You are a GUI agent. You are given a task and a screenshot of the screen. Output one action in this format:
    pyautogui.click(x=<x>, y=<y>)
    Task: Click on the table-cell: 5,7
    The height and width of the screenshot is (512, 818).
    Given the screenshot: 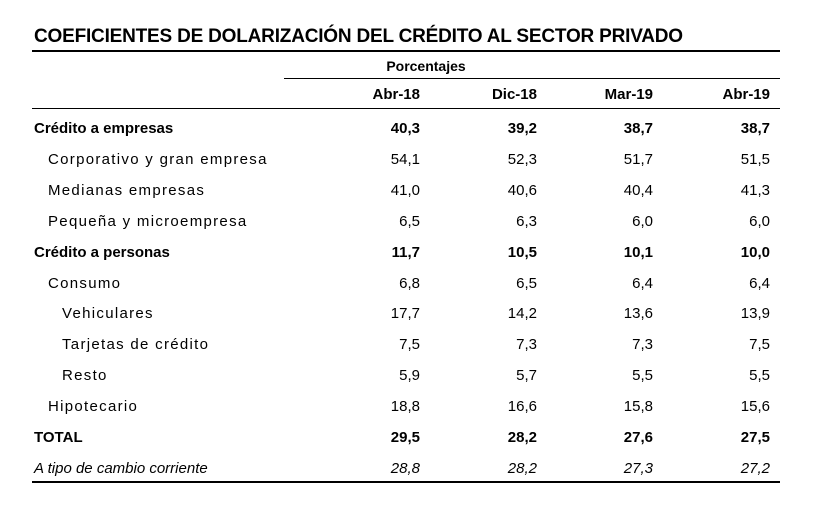 What is the action you would take?
    pyautogui.click(x=526, y=376)
    